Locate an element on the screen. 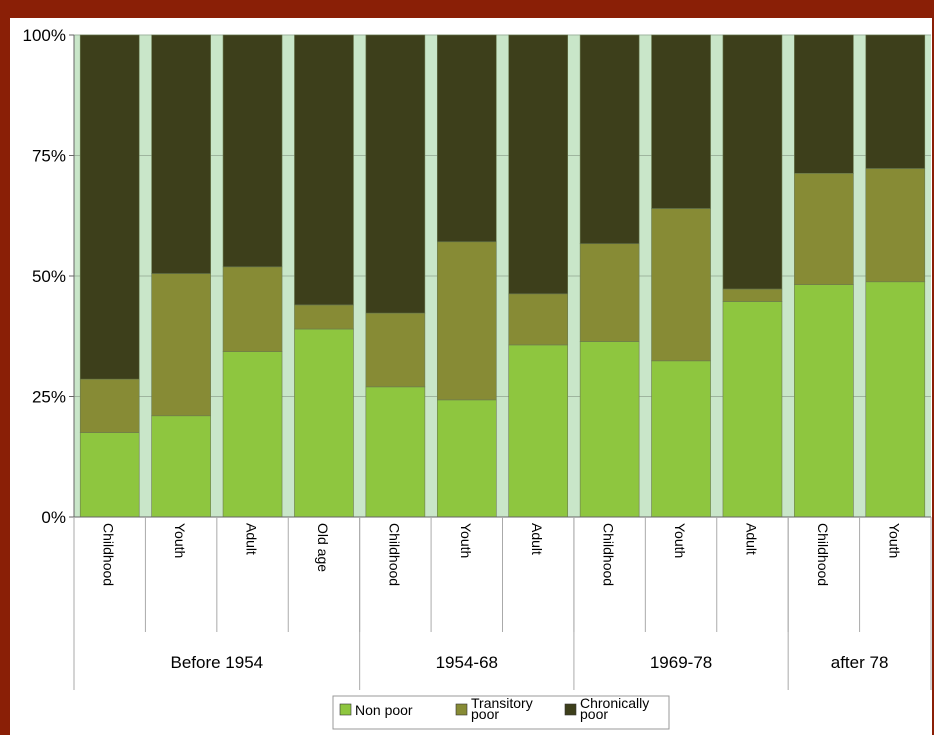  y-tick-label: 25% is located at coordinates (49, 397).